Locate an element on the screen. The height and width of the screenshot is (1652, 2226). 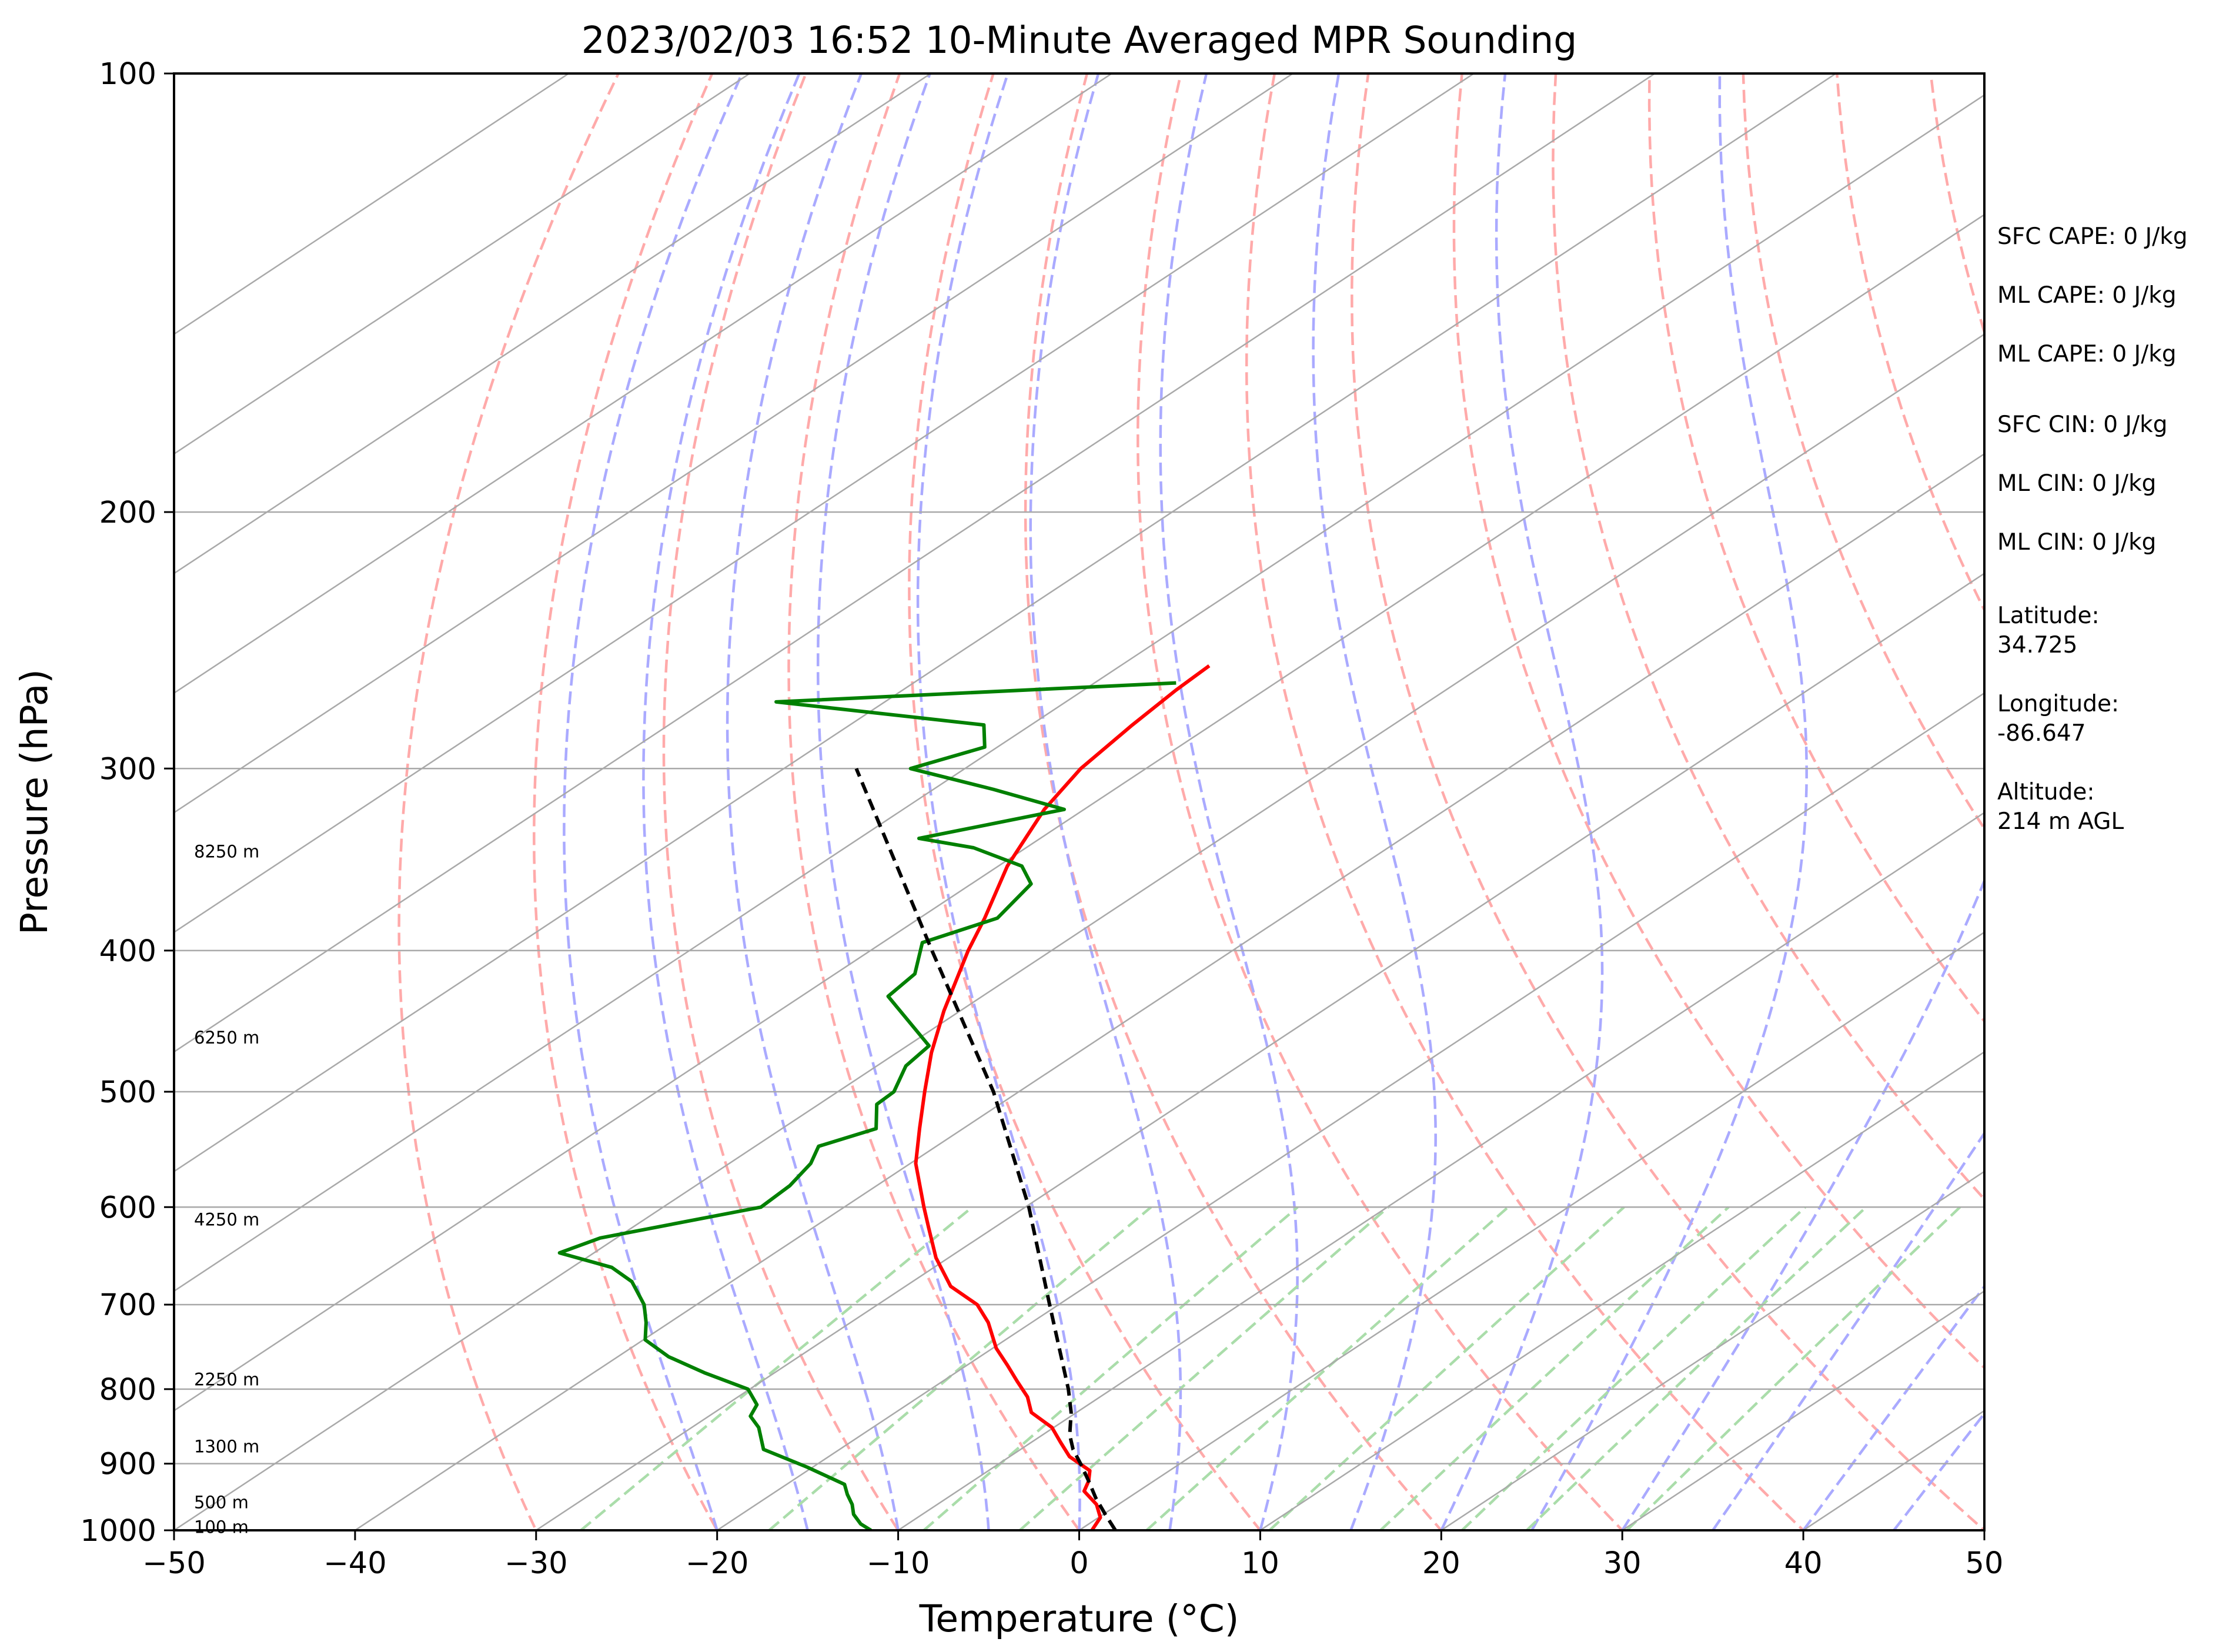
x-tick-label: −40 is located at coordinates (355, 1564).